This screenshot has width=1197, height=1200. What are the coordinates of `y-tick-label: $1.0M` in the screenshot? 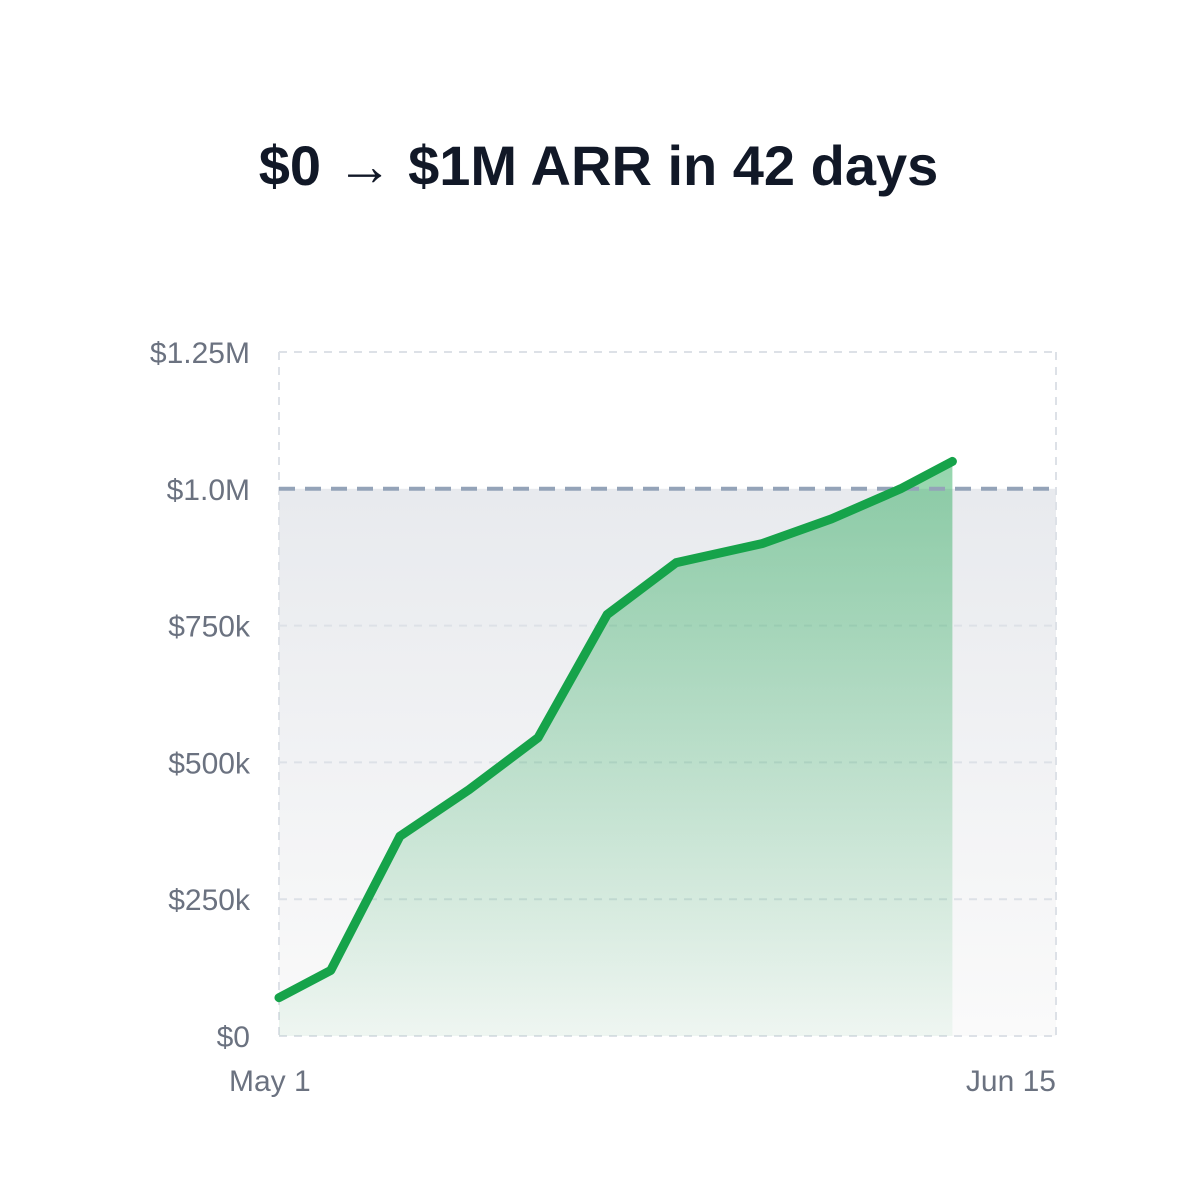 It's located at (208, 490).